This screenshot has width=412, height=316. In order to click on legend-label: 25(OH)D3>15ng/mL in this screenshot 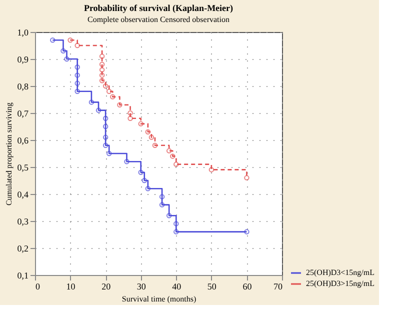, I will do `click(340, 283)`.